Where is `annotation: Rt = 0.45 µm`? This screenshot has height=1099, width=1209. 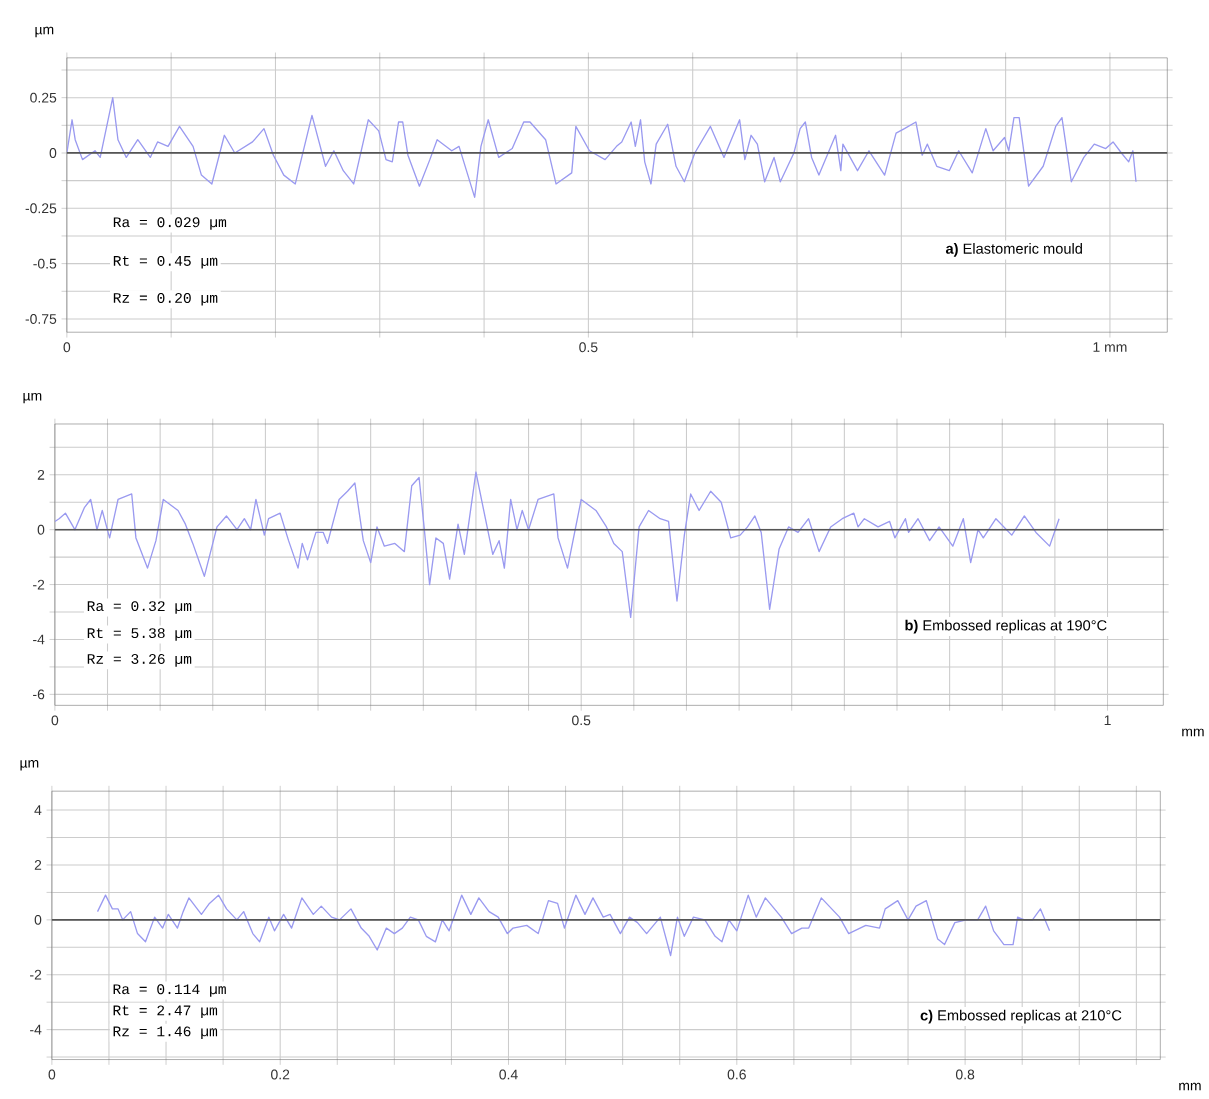
annotation: Rt = 0.45 µm is located at coordinates (165, 262).